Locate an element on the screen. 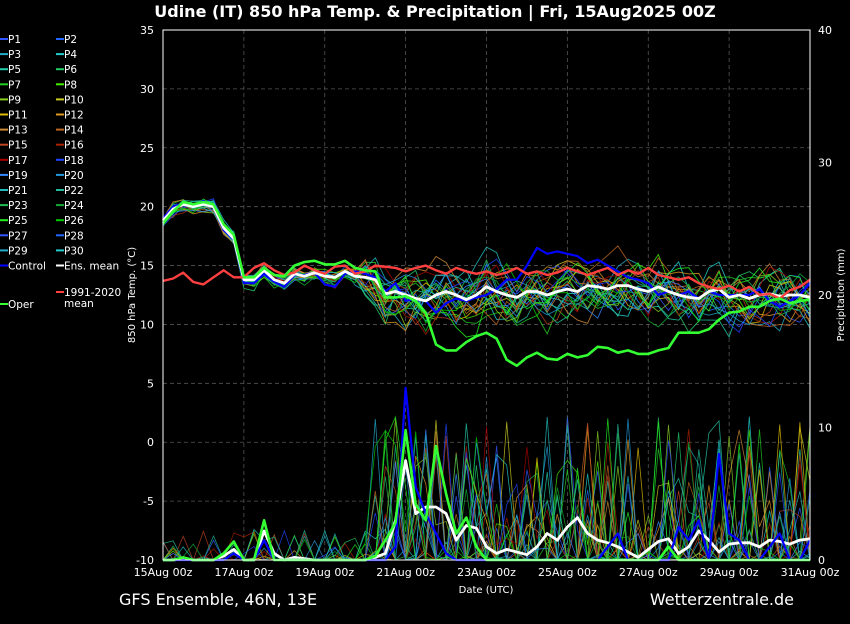  y2-tick-label: 40 is located at coordinates (825, 30).